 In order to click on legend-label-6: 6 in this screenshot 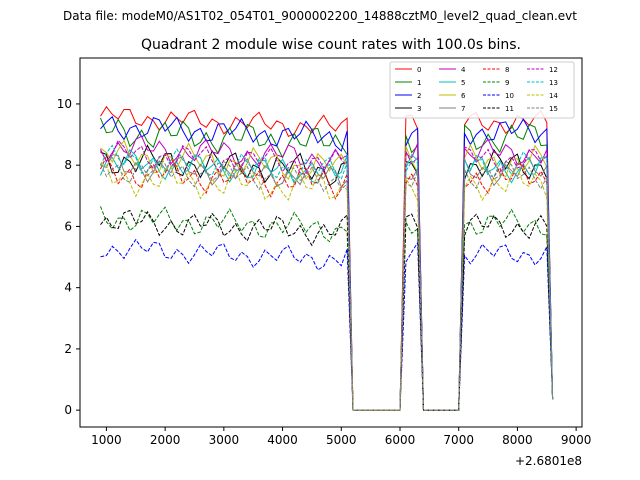, I will do `click(463, 96)`.